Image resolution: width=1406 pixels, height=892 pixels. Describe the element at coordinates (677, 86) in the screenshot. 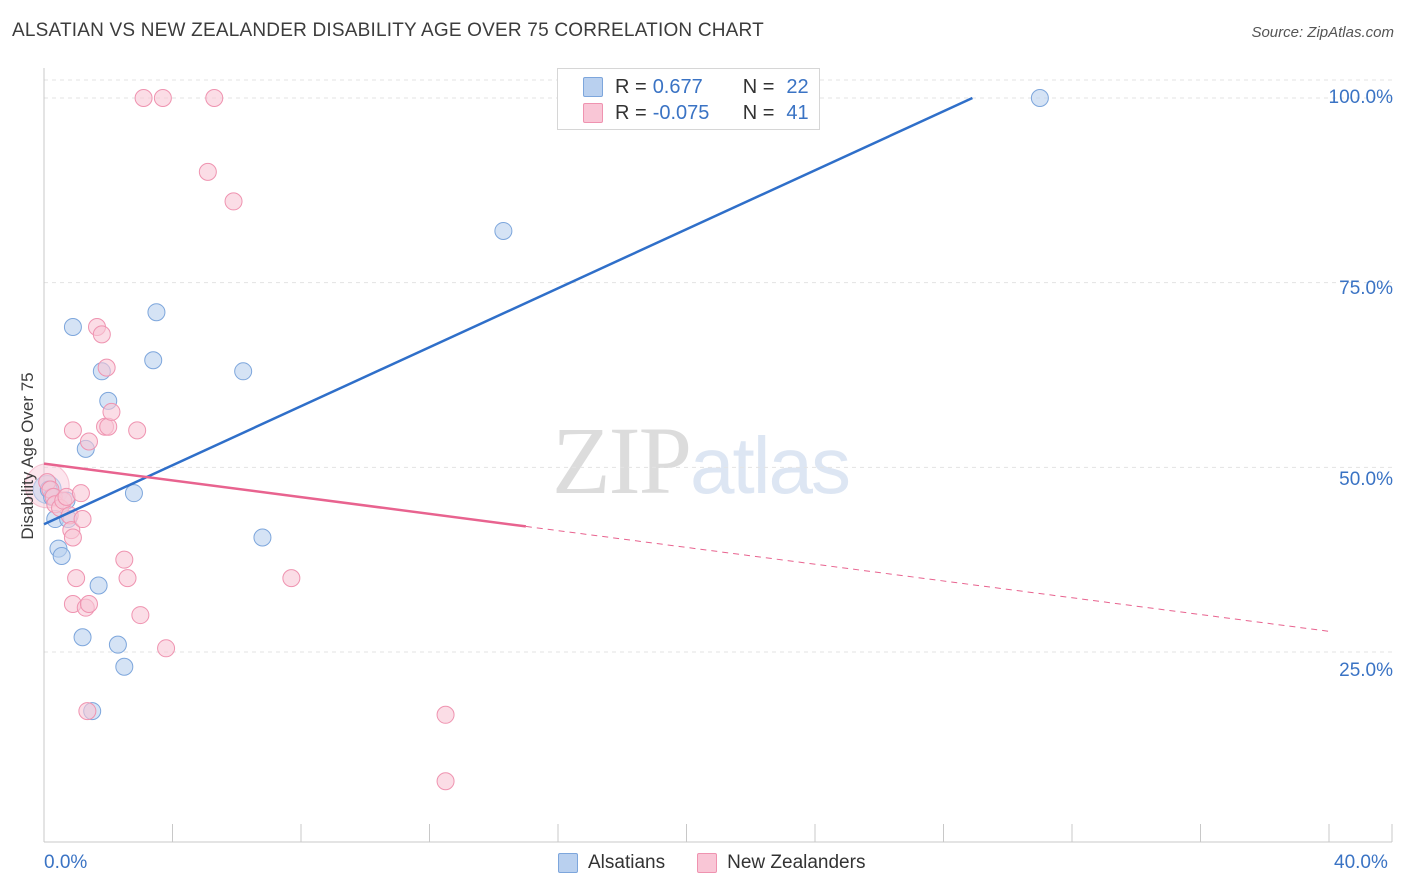

I see `legend-r-value: 0.677` at that location.